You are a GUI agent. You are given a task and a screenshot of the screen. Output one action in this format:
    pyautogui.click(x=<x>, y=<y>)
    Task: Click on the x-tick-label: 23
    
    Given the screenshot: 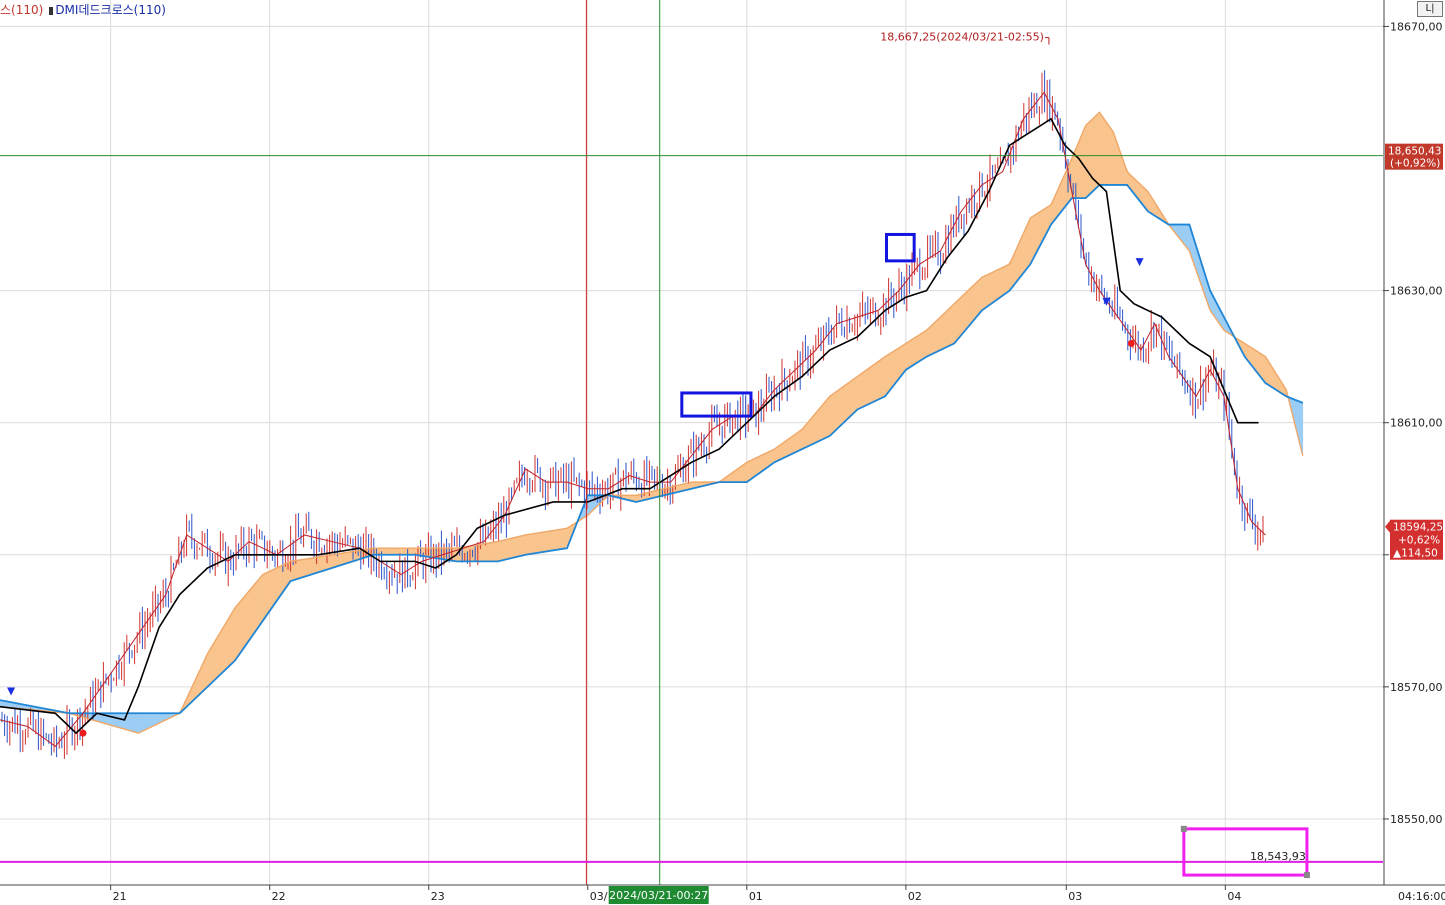 What is the action you would take?
    pyautogui.click(x=438, y=896)
    